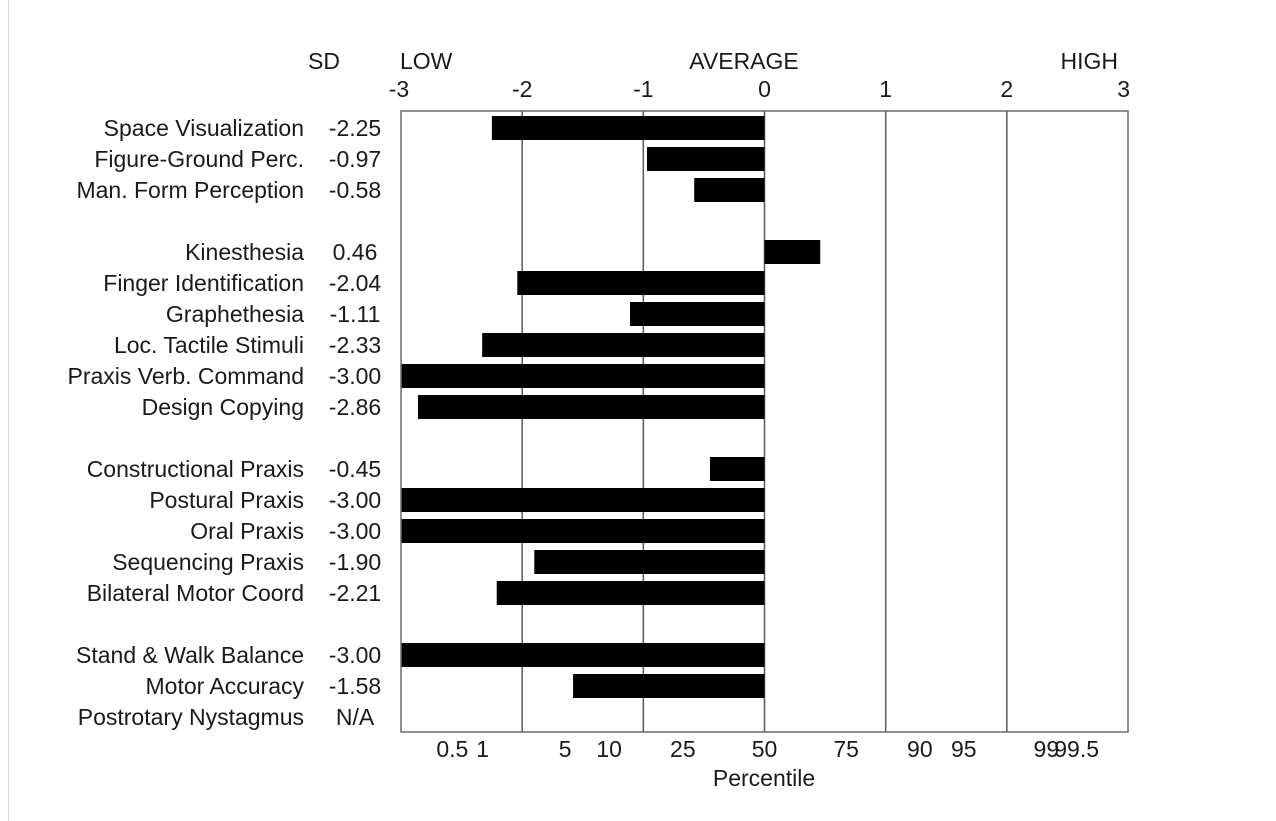  I want to click on percentile-tick-label: 50, so click(765, 749).